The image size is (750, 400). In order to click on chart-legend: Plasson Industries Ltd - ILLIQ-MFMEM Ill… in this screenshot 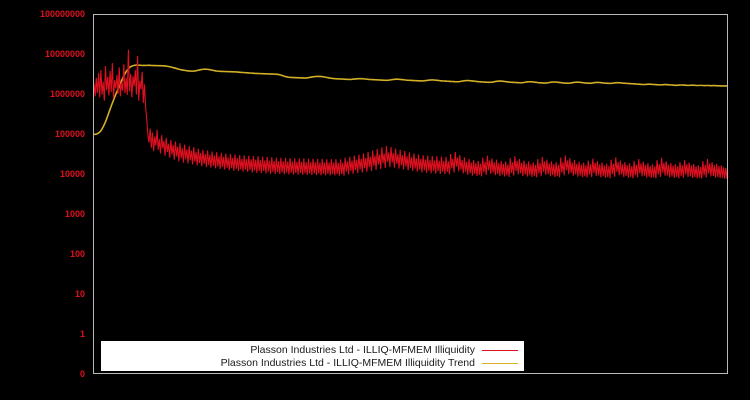, I will do `click(312, 356)`.